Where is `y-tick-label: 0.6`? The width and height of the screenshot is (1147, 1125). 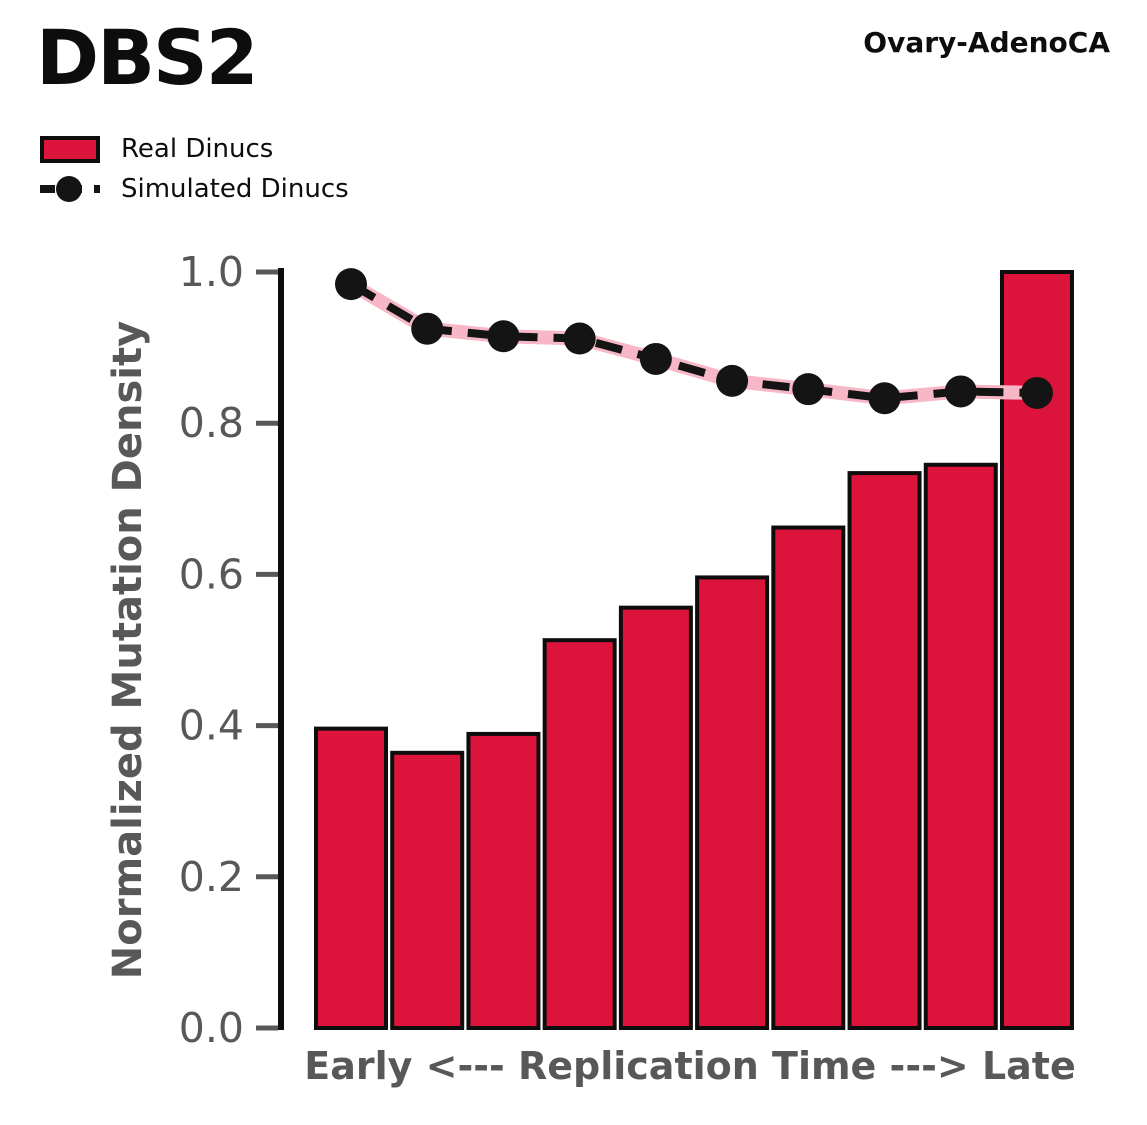
y-tick-label: 0.6 is located at coordinates (211, 574).